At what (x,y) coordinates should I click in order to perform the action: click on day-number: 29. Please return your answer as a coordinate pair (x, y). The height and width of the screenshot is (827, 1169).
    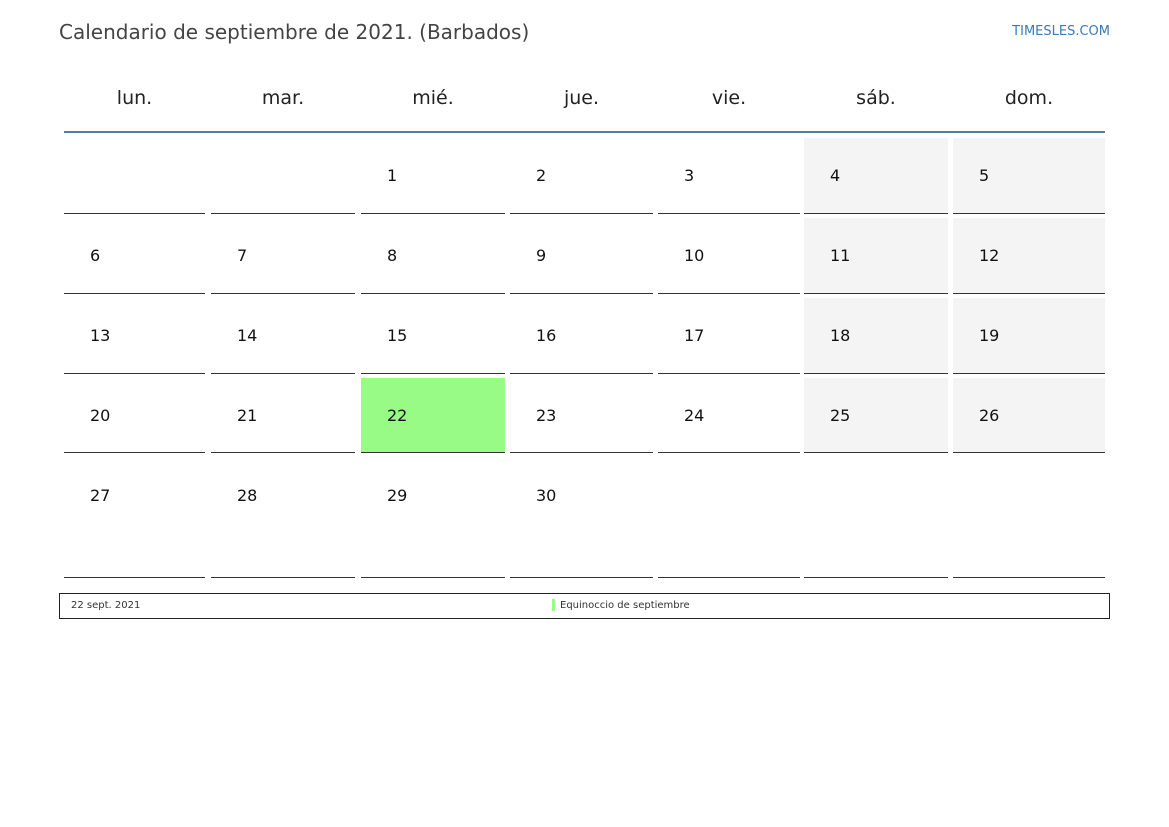
    Looking at the image, I should click on (397, 495).